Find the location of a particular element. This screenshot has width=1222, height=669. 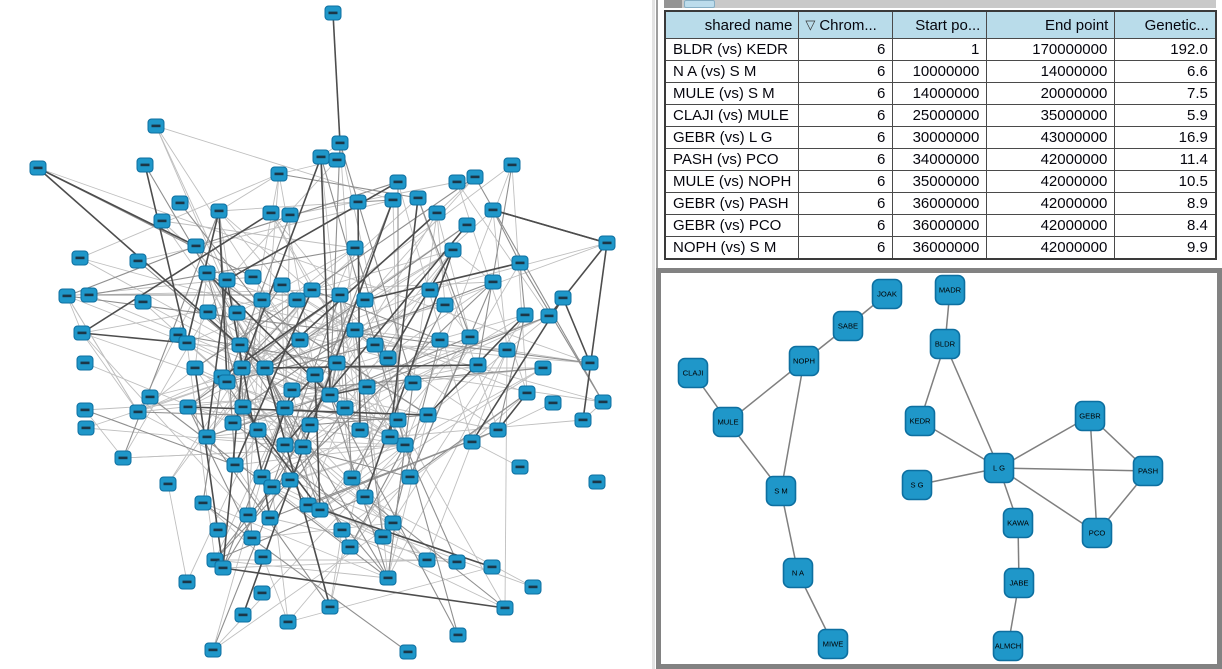

table-row: PASH (vs) PCO 6 34000000 42000000 11.4 is located at coordinates (940, 159).